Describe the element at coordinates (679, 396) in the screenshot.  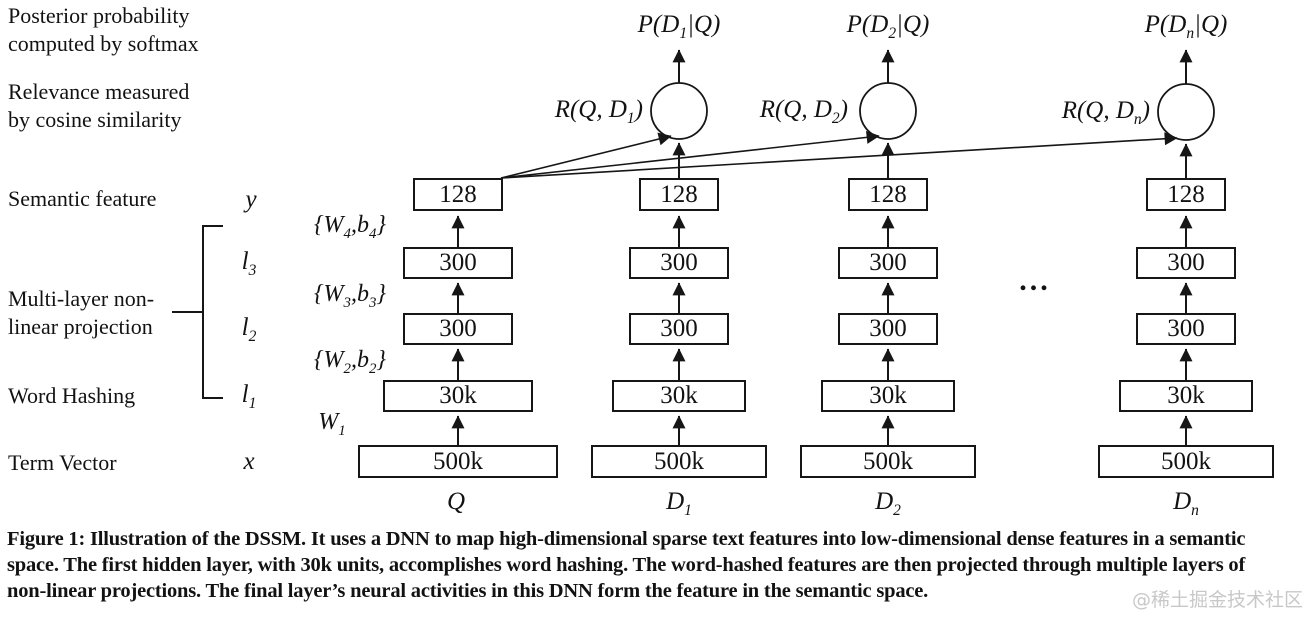
I see `layer-box-d1-30k: 30k` at that location.